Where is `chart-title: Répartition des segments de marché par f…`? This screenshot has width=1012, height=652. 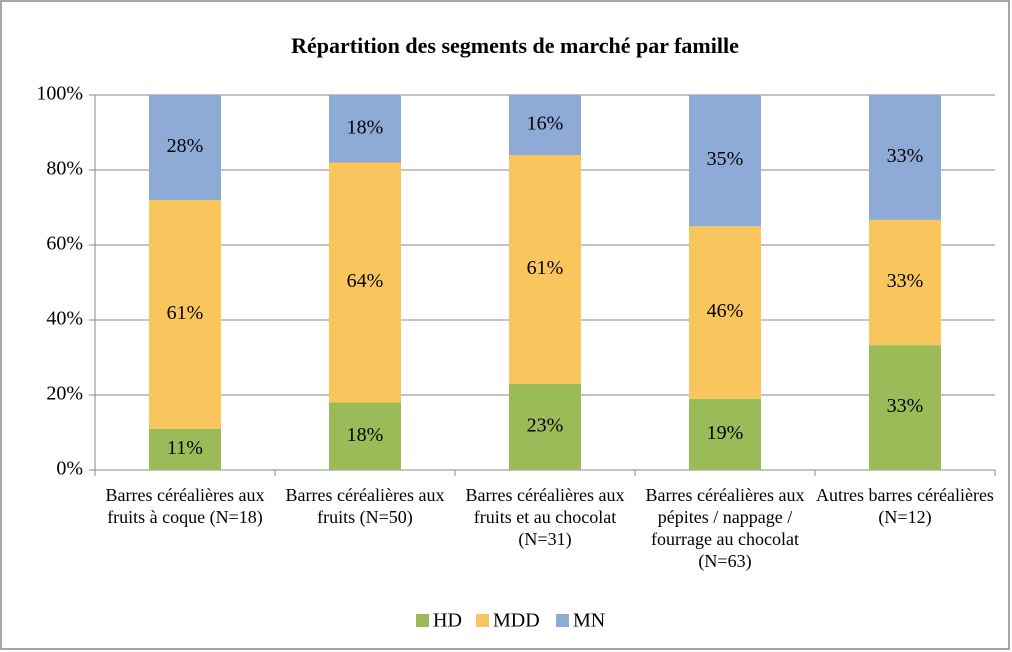 chart-title: Répartition des segments de marché par f… is located at coordinates (515, 45).